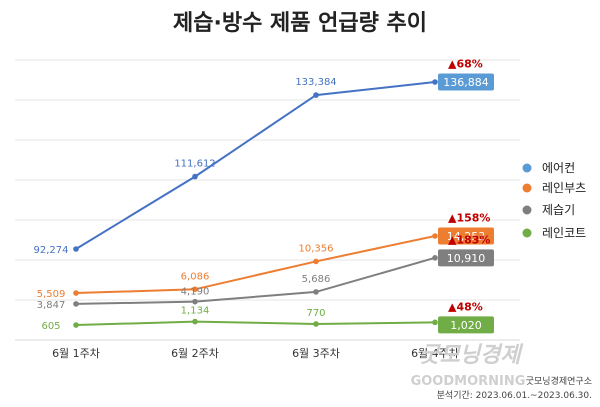  What do you see at coordinates (51, 250) in the screenshot?
I see `data-label: 92,274` at bounding box center [51, 250].